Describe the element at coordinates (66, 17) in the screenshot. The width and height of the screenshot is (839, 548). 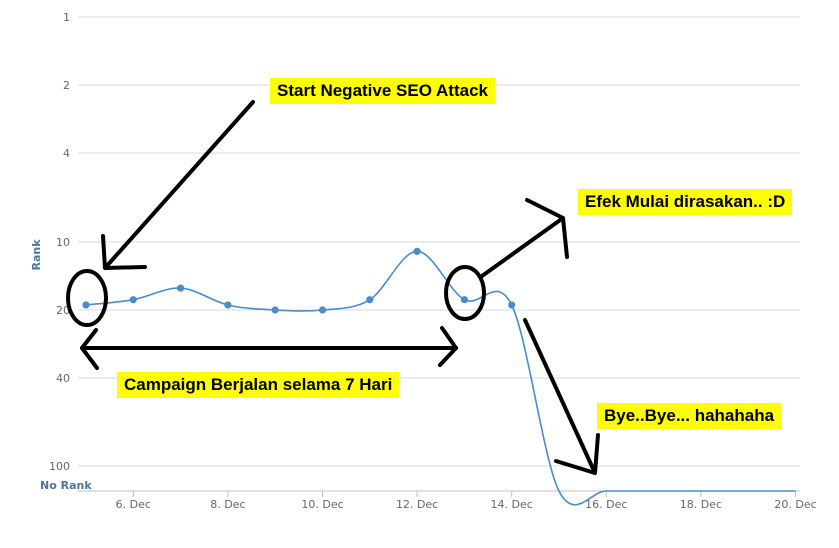
I see `y-tick-label: 1` at that location.